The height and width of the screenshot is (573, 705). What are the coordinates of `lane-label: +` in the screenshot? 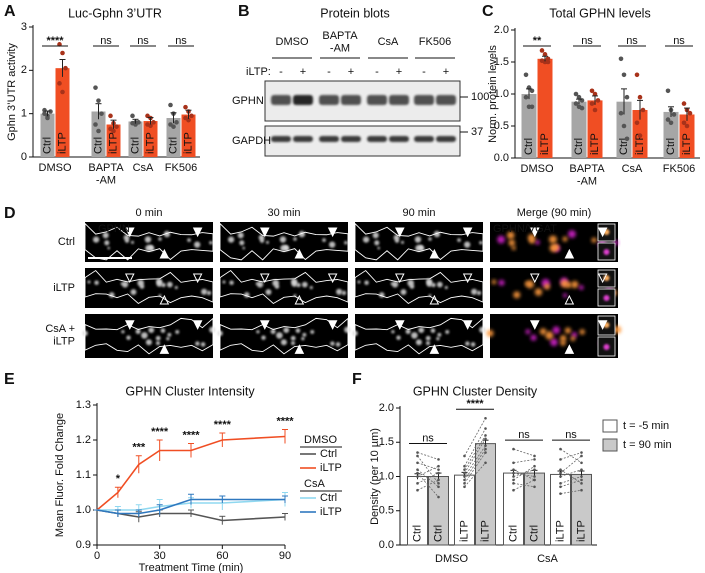 It's located at (303, 72).